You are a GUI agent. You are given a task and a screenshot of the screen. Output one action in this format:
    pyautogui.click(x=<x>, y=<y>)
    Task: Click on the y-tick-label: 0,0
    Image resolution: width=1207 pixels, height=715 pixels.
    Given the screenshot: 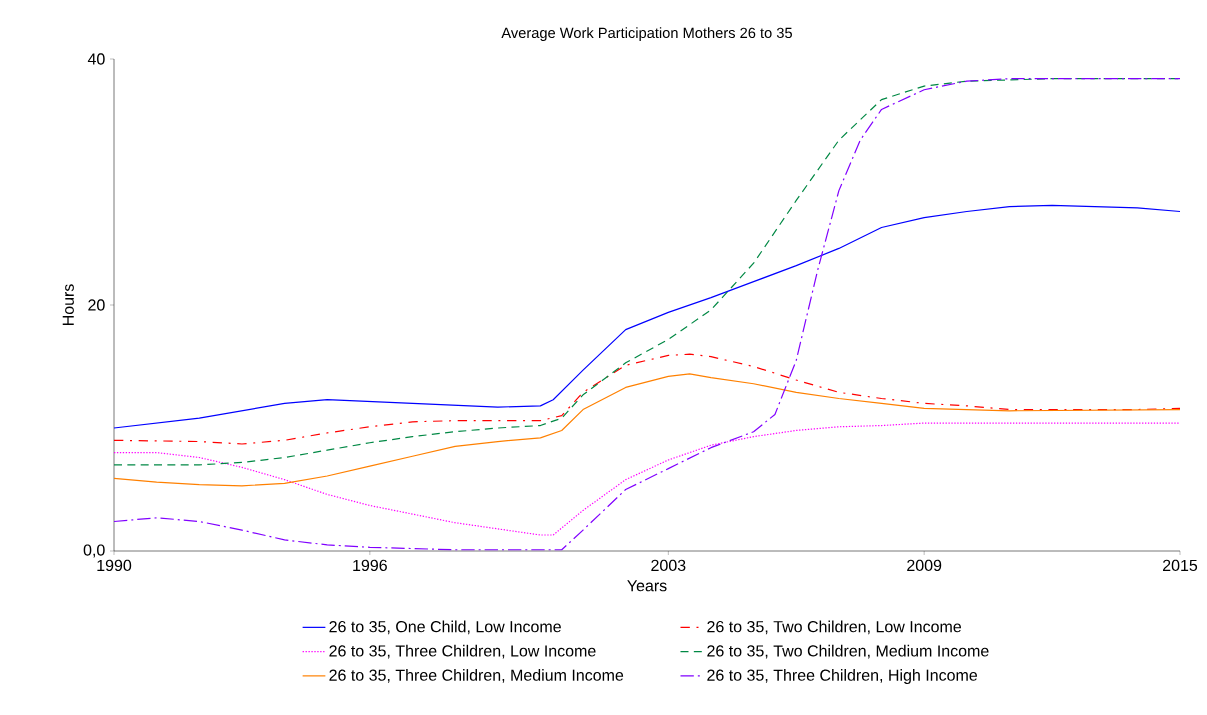 What is the action you would take?
    pyautogui.click(x=94, y=551)
    